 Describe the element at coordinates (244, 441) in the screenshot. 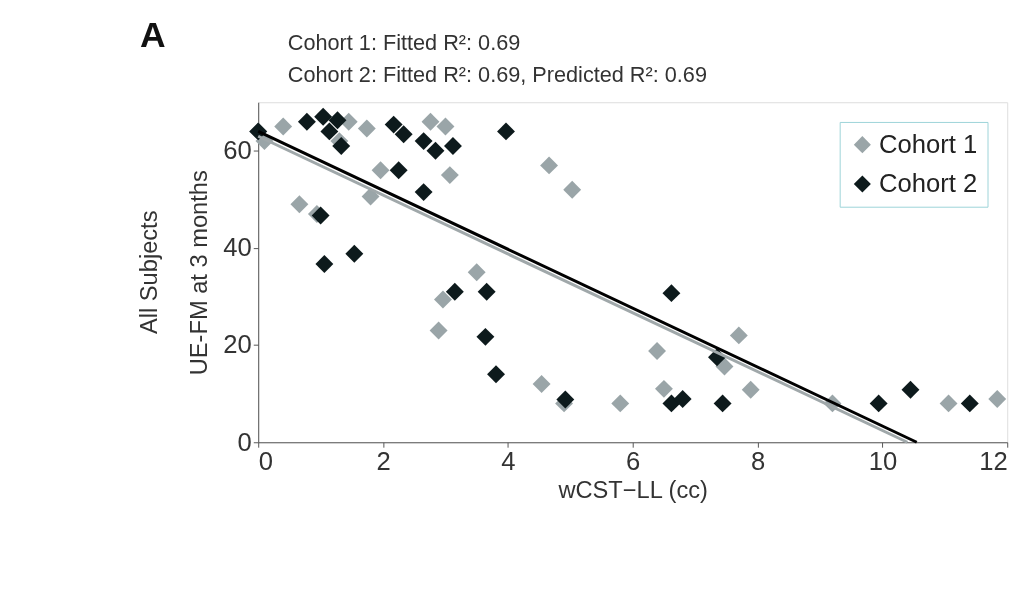

I see `y-tick-label: 0` at that location.